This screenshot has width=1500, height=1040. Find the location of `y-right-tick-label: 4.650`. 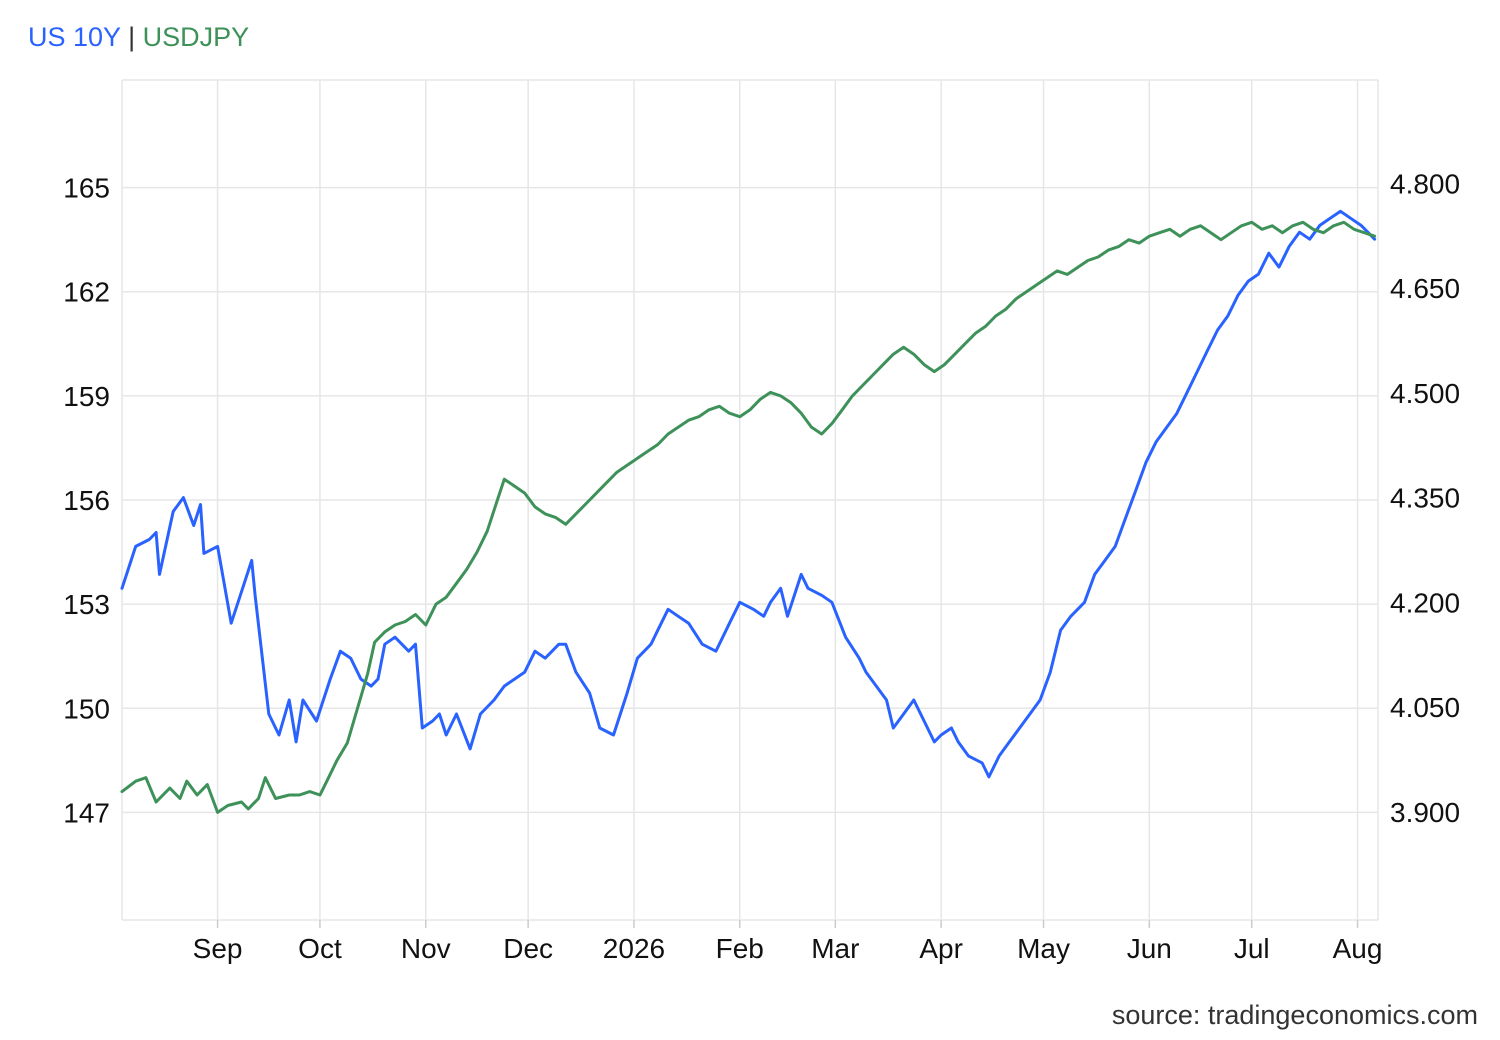

y-right-tick-label: 4.650 is located at coordinates (1425, 288).